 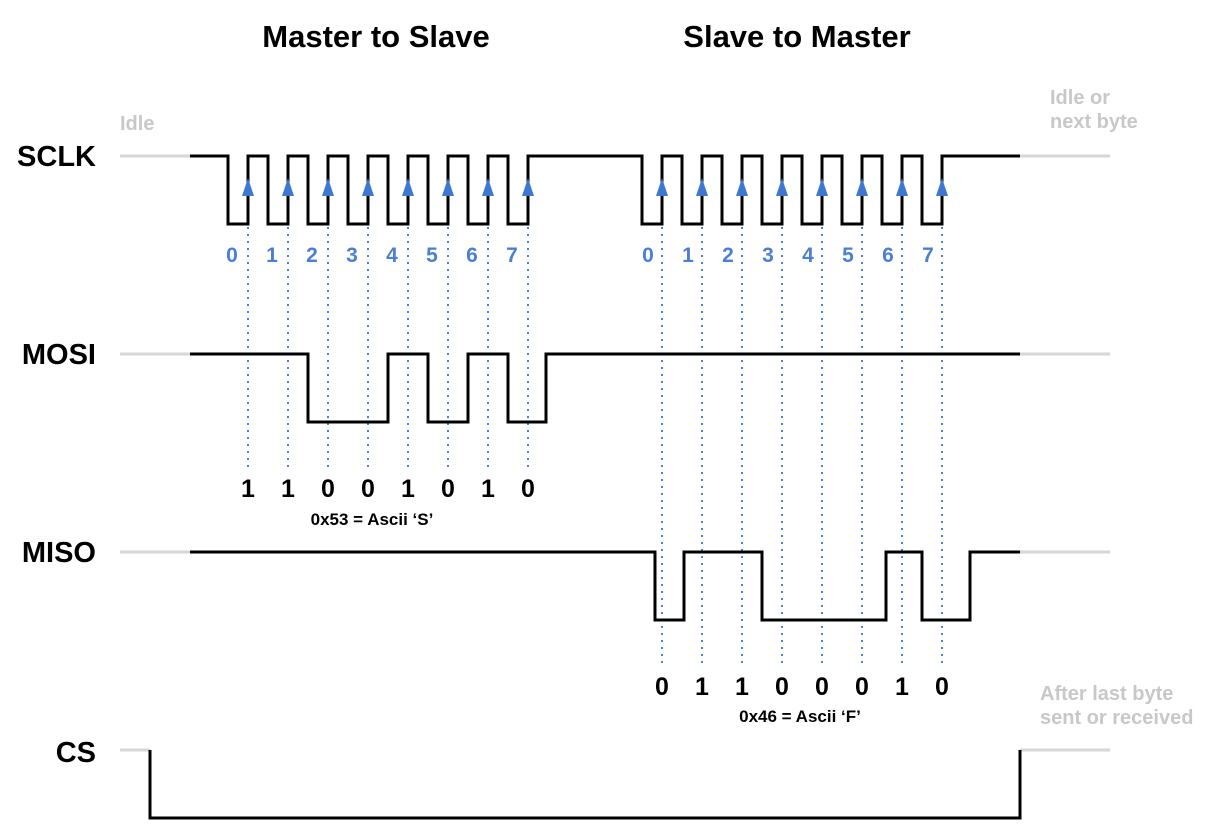 What do you see at coordinates (1116, 718) in the screenshot?
I see `note-after-line2: sent or received` at bounding box center [1116, 718].